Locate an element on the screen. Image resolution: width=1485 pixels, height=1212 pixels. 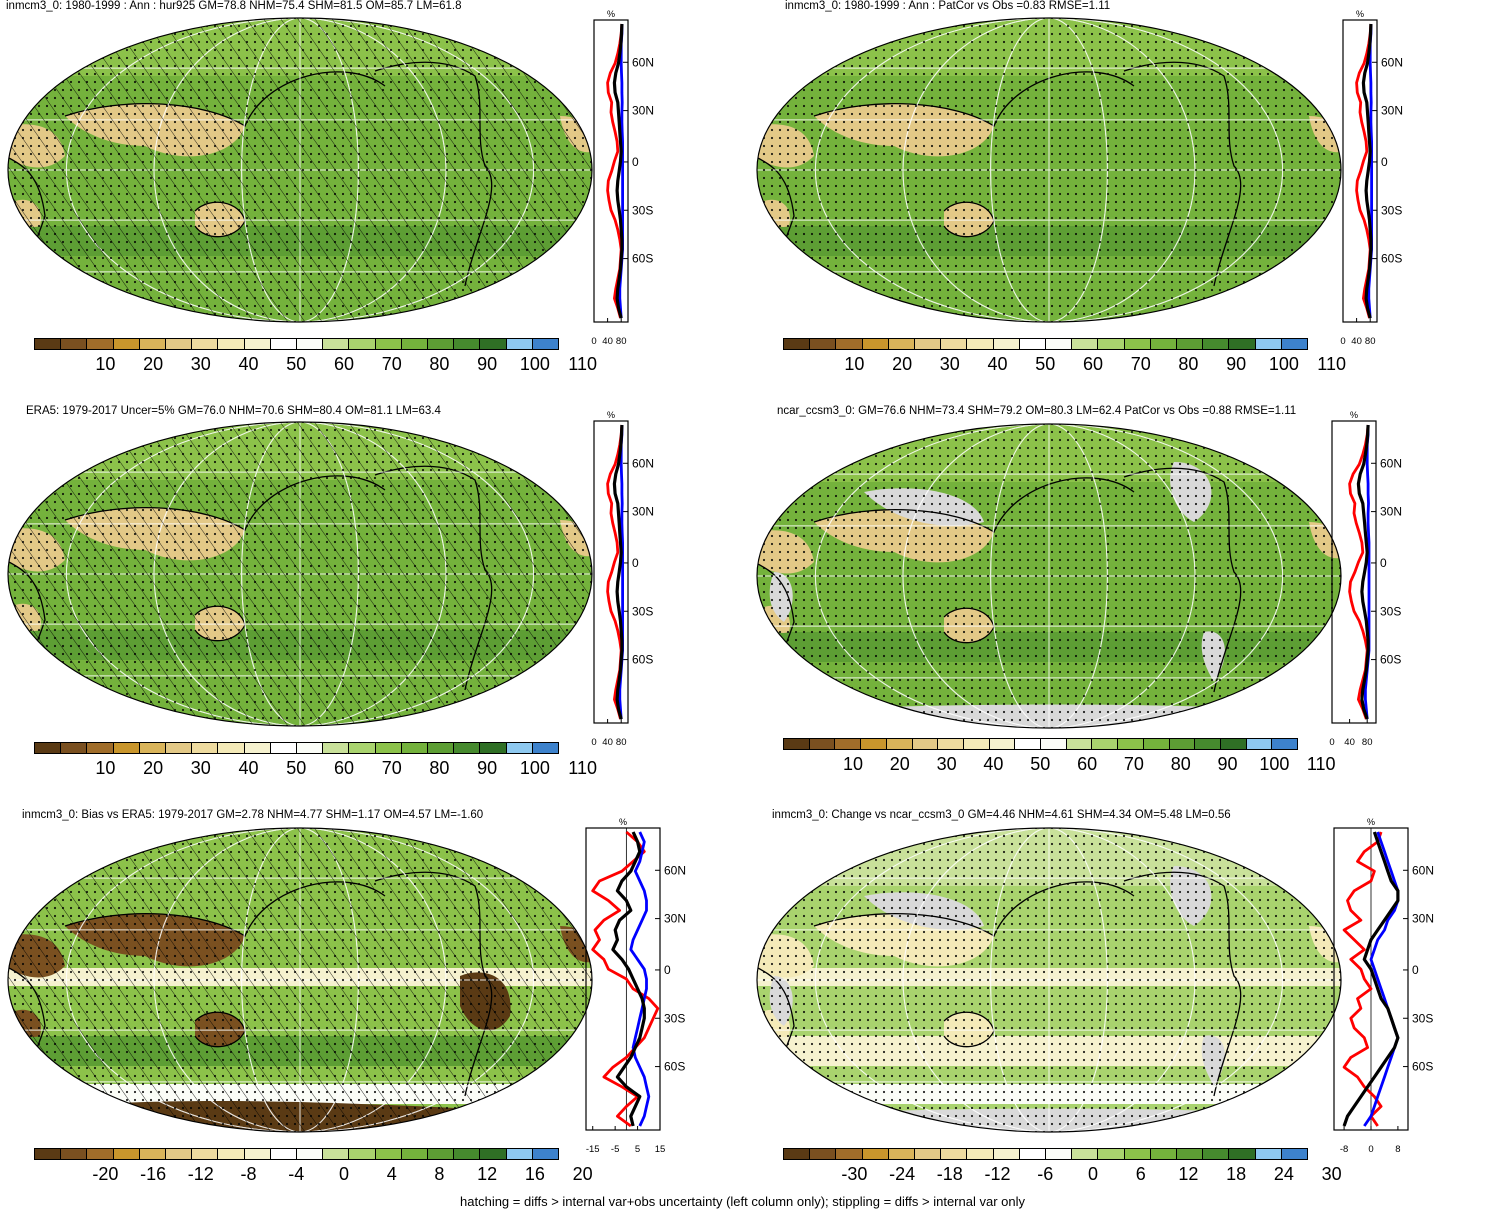
colorbar-label: -30 is located at coordinates (854, 1174).